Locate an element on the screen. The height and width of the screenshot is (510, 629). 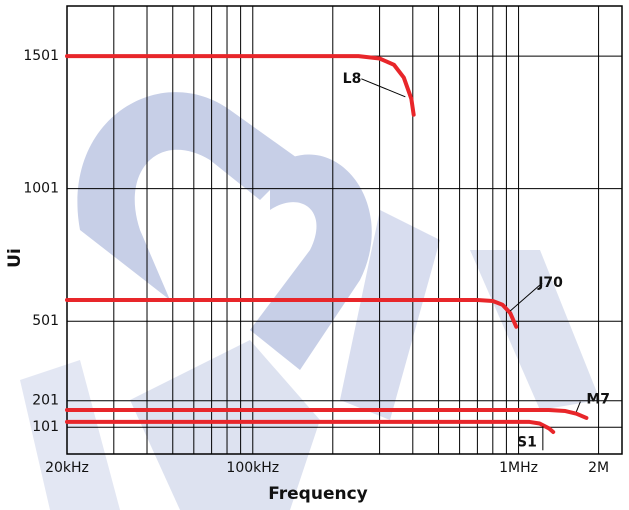
x-tick-label: 20kHz is located at coordinates (67, 468).